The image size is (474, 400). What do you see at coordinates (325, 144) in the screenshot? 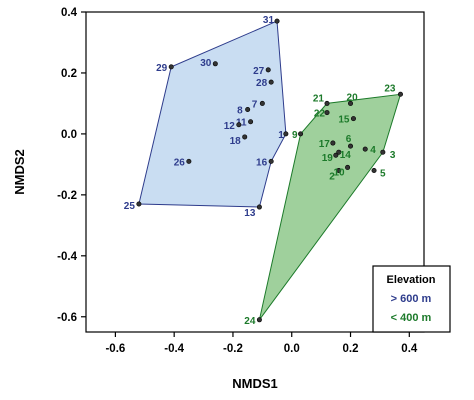
I see `point-label: 17` at bounding box center [325, 144].